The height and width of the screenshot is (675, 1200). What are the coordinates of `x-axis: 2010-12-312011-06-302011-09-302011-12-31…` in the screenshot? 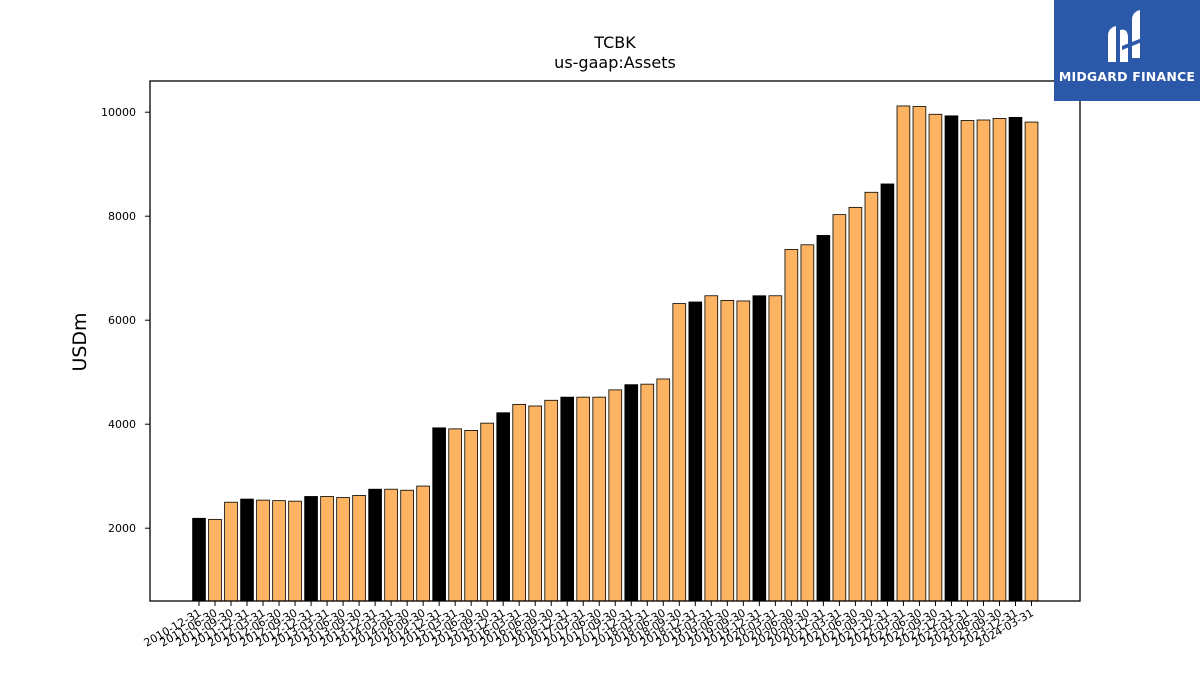 It's located at (589, 625).